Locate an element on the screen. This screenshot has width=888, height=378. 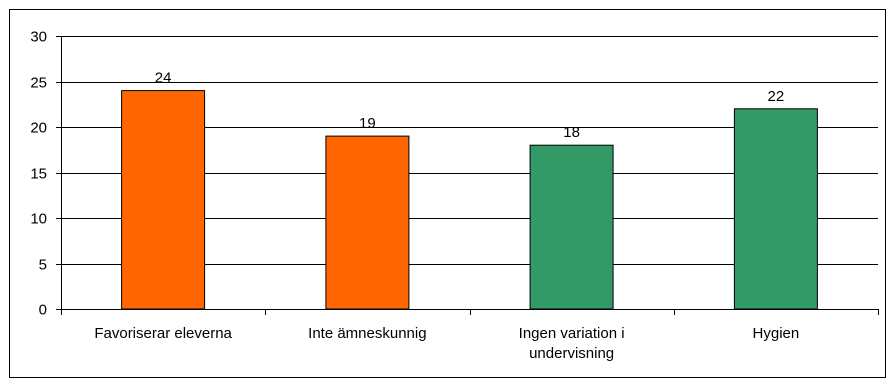
y-tick-label: 30 is located at coordinates (38, 37).